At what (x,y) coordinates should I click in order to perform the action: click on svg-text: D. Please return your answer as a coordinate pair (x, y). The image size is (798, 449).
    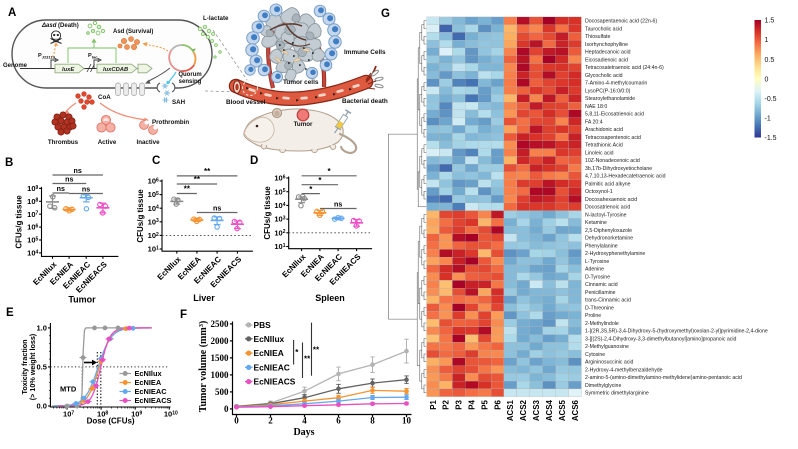
    Looking at the image, I should click on (254, 161).